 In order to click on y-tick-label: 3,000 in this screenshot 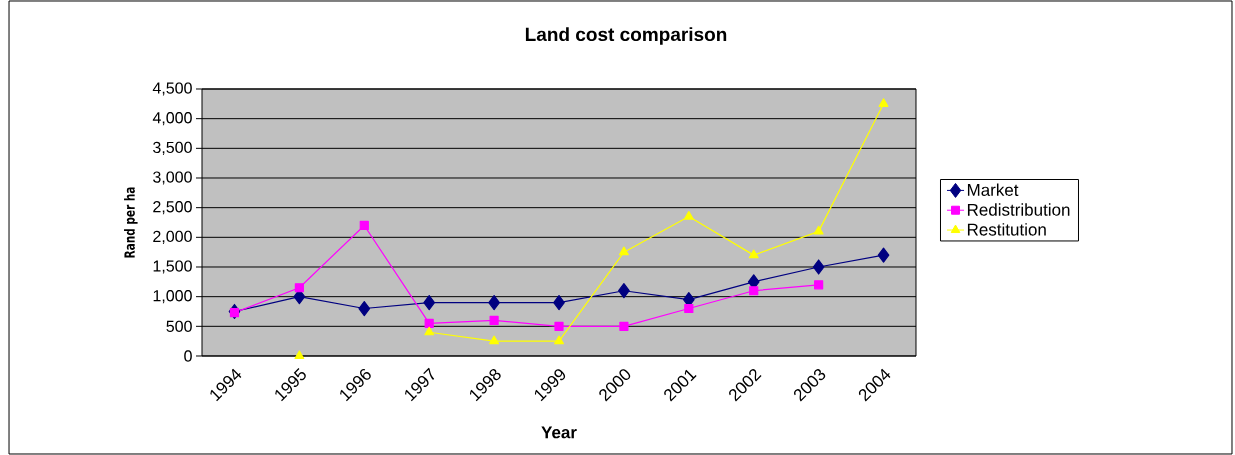, I will do `click(172, 178)`.